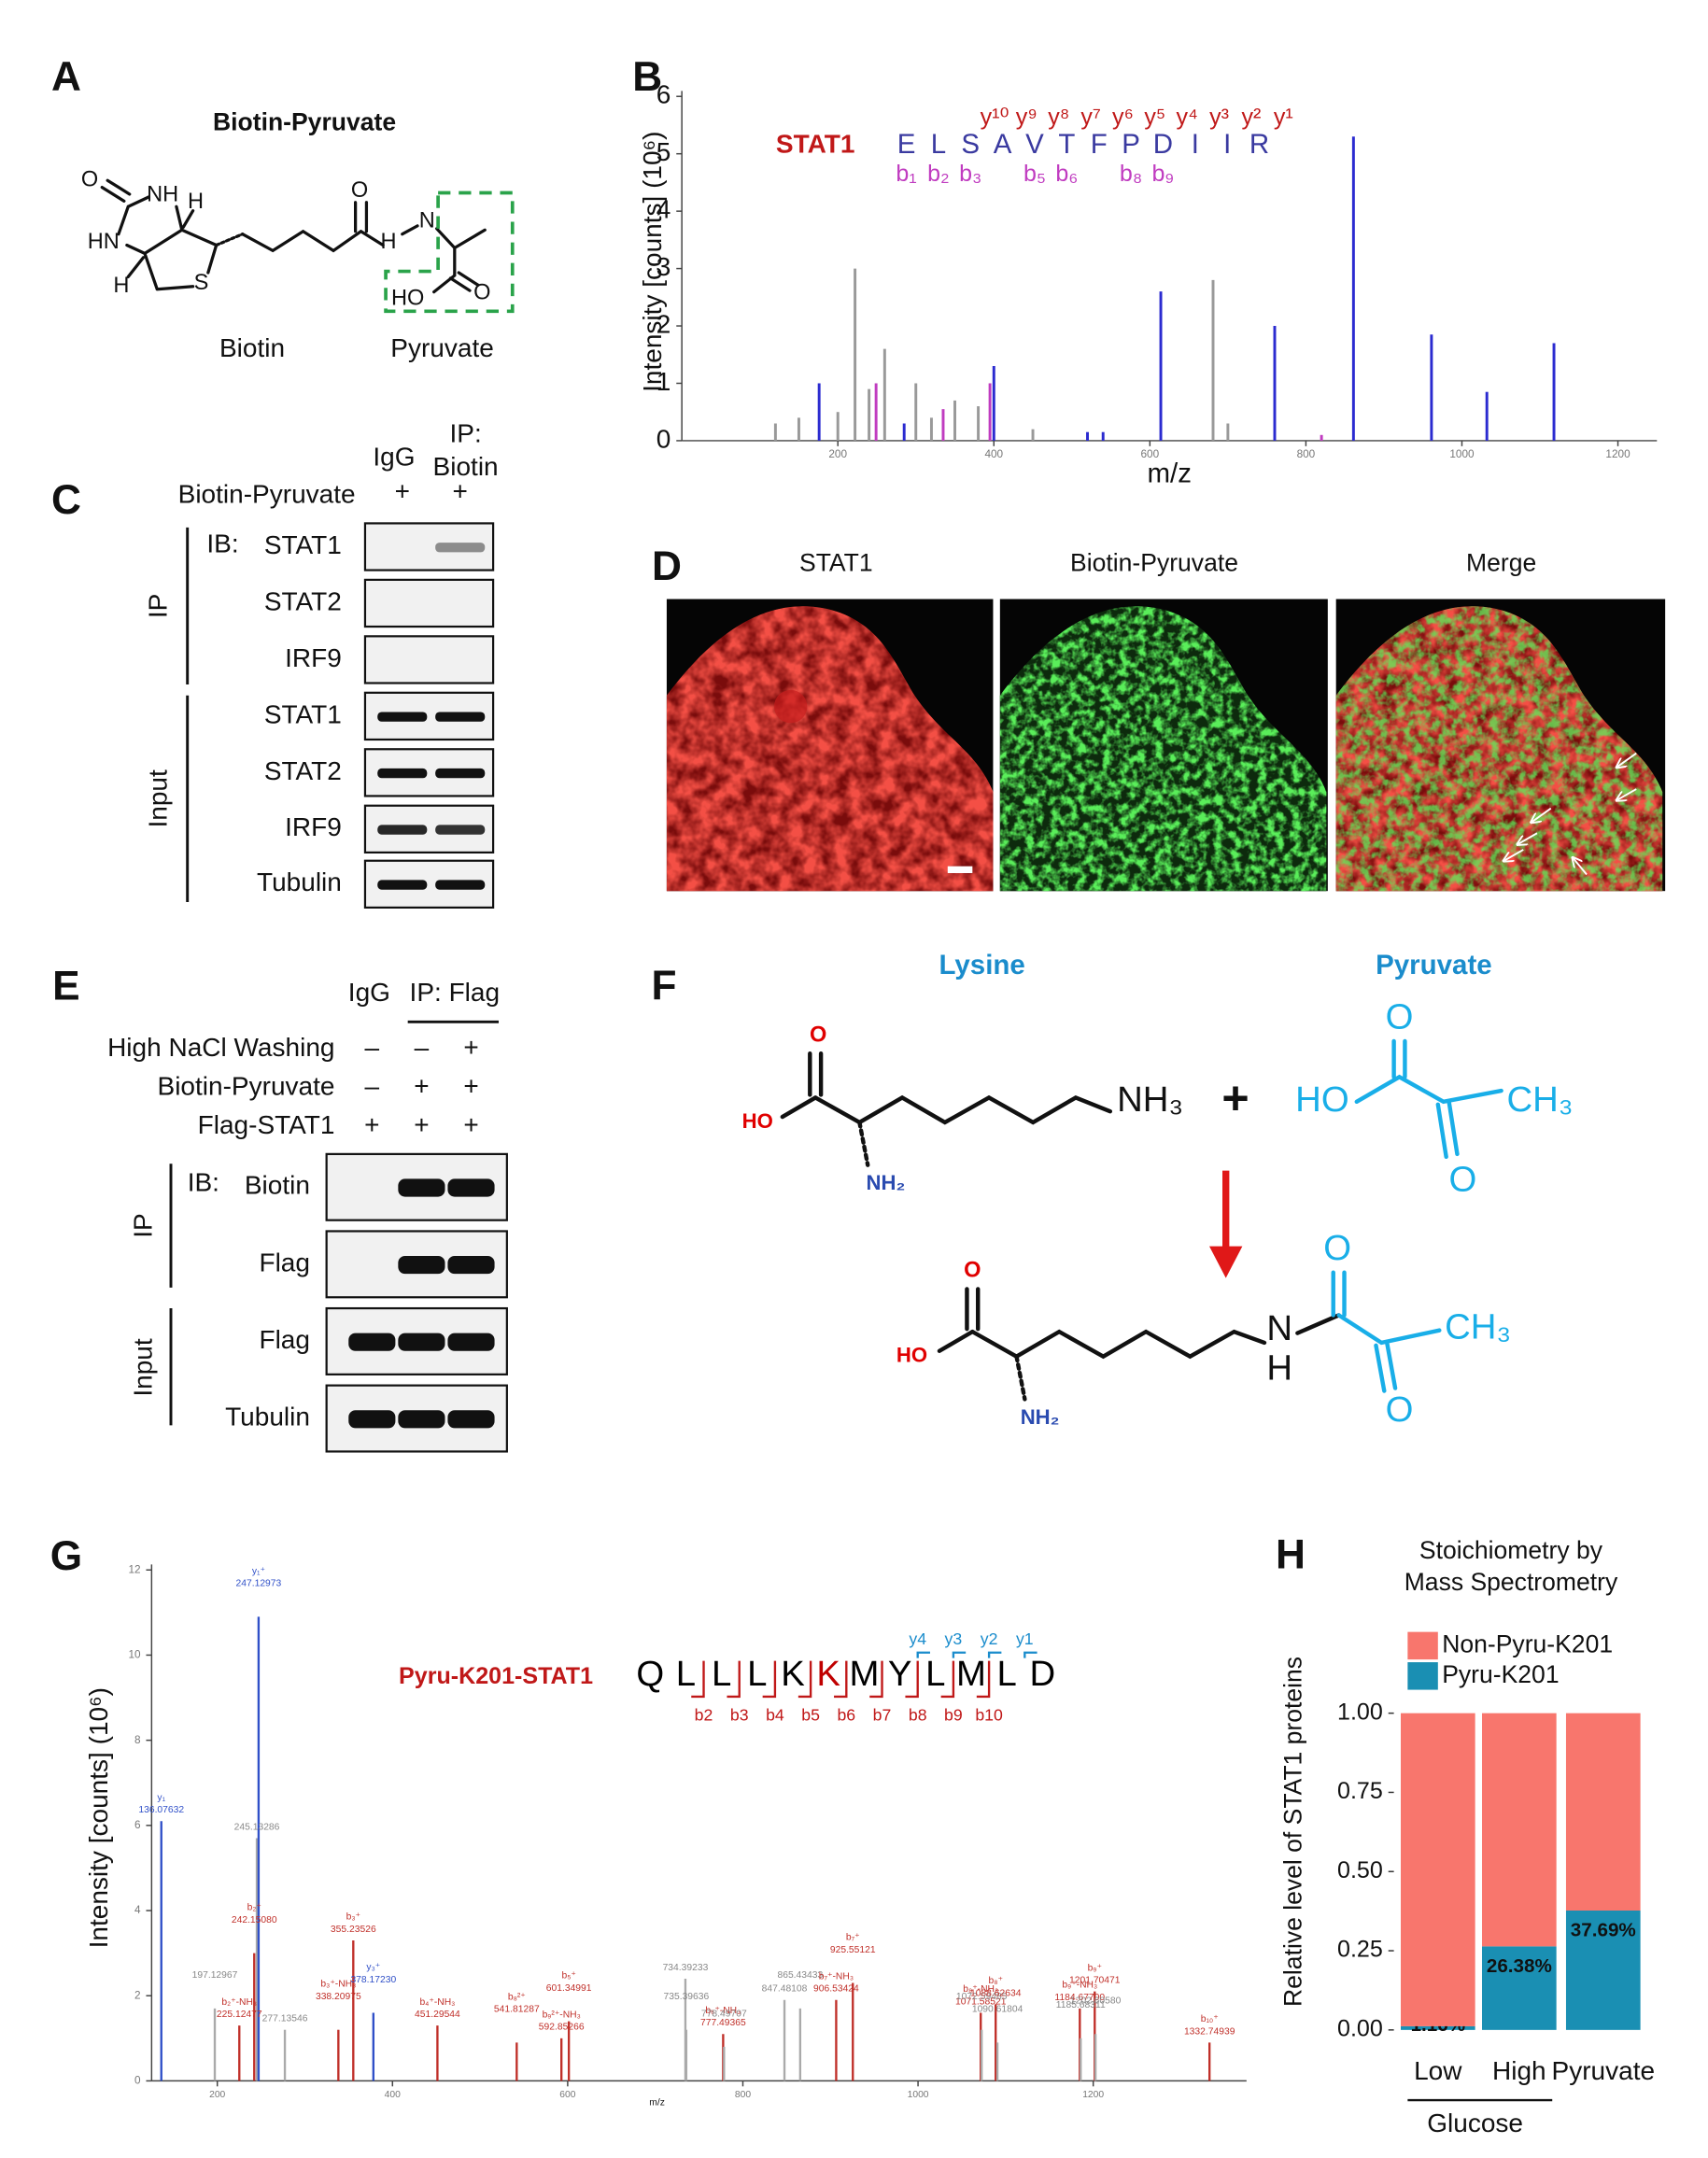 This screenshot has height=2158, width=1708. I want to click on residue: E, so click(906, 144).